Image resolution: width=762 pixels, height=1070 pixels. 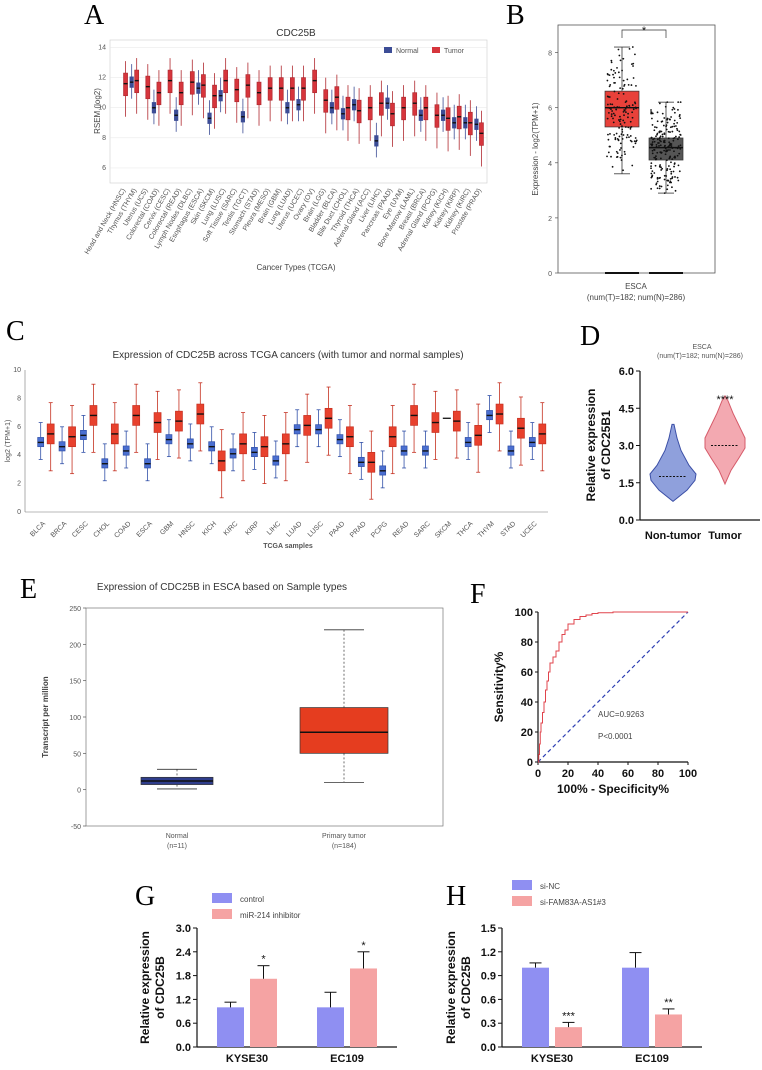 What do you see at coordinates (102, 78) in the screenshot?
I see `panel-a-ytick: 12` at bounding box center [102, 78].